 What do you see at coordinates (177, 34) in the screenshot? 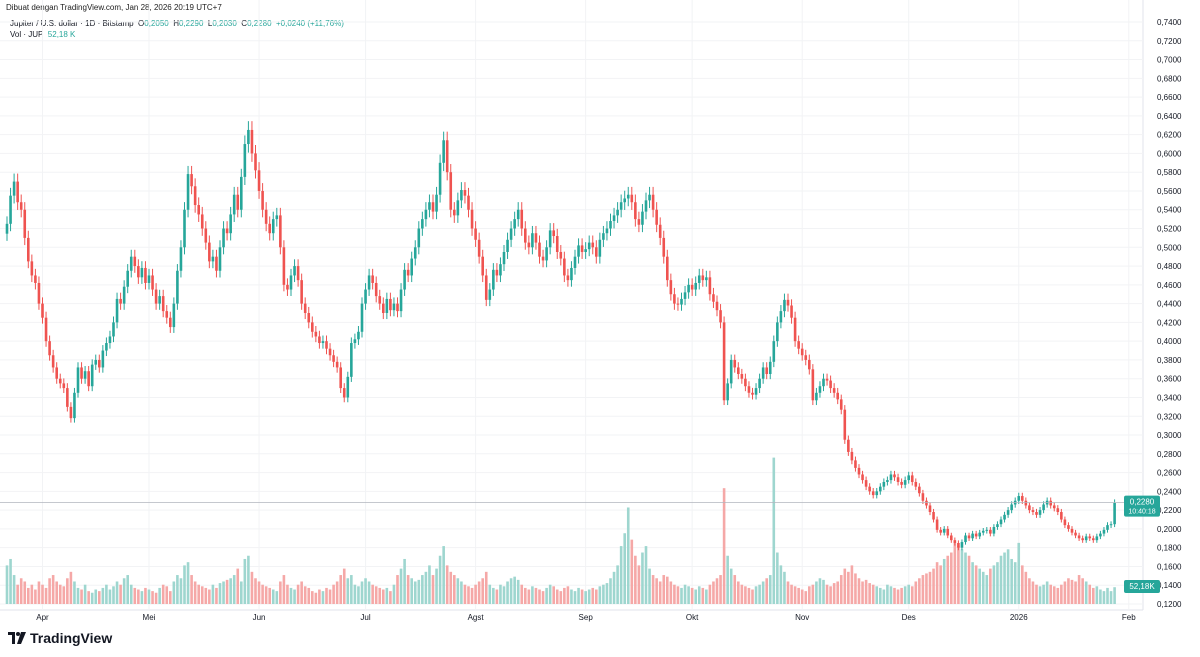
I see `volume-legend: Vol · JUP 52,18 K` at bounding box center [177, 34].